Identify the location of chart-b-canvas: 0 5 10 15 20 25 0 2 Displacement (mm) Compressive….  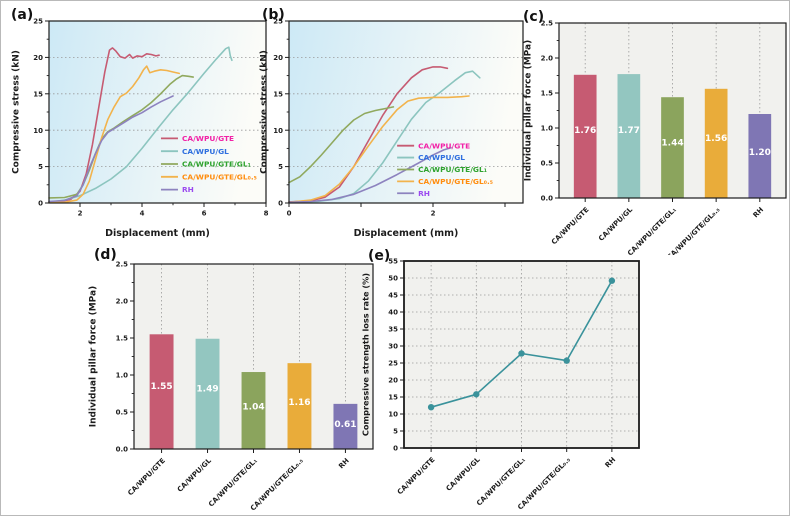
(392, 128).